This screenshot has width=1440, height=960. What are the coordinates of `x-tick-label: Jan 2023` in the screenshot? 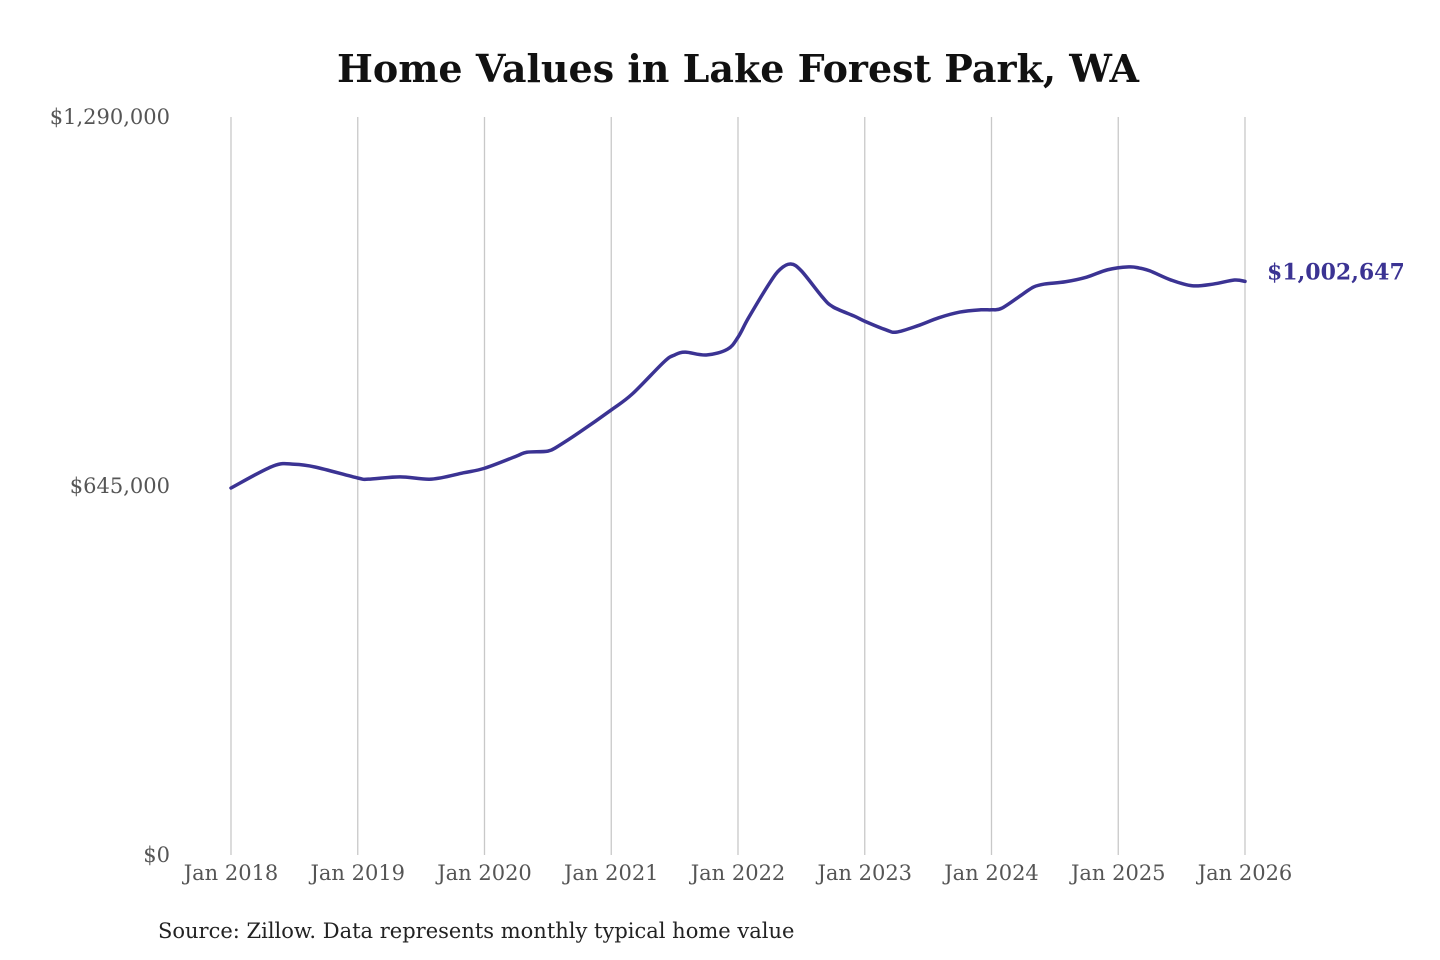 It's located at (863, 873).